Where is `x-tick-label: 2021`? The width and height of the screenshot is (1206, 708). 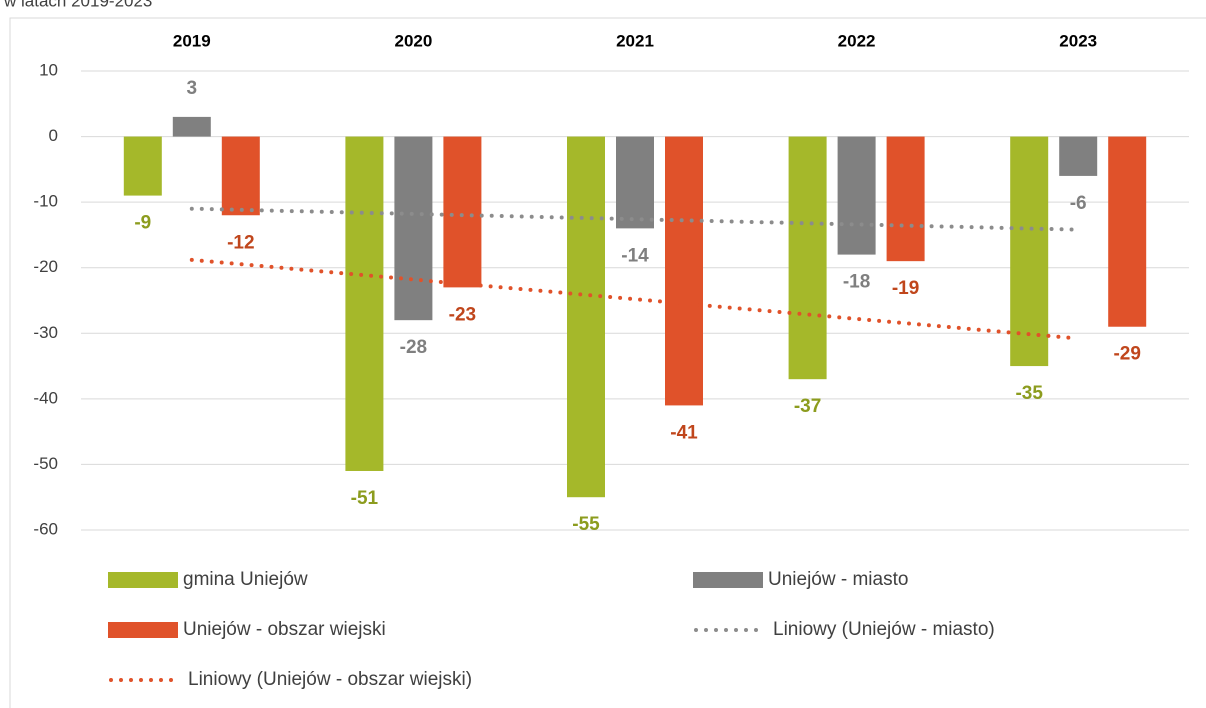
x-tick-label: 2021 is located at coordinates (635, 40).